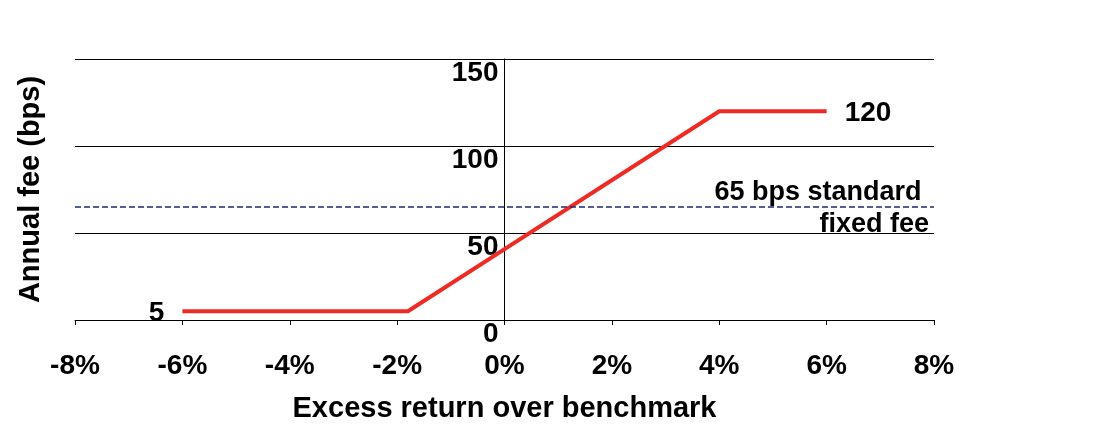 The image size is (1096, 435). What do you see at coordinates (934, 364) in the screenshot?
I see `x-tick-label: 8%` at bounding box center [934, 364].